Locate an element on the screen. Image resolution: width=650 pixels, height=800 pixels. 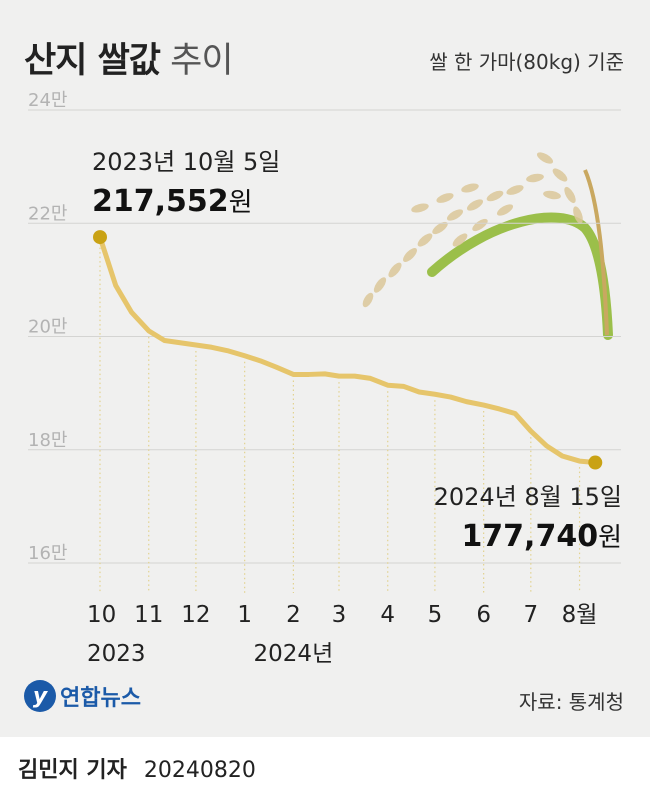
x-tick-label: 4 is located at coordinates (387, 615).